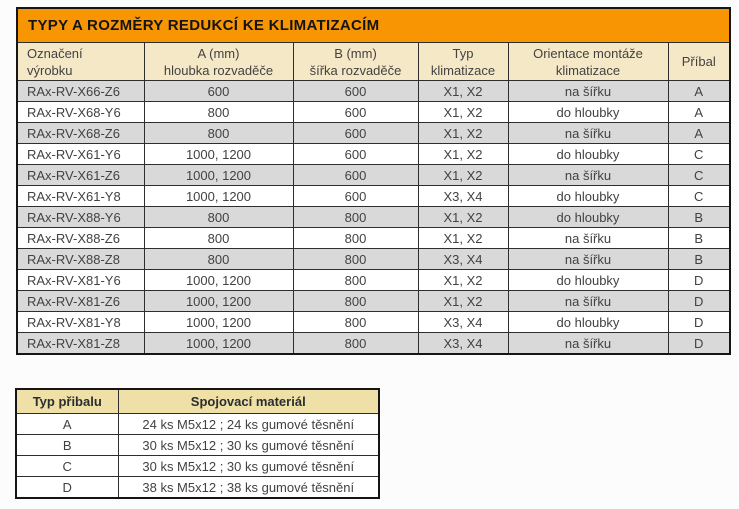  Describe the element at coordinates (80, 112) in the screenshot. I see `cell-product-code: RAx-RV-X68-Y6` at that location.